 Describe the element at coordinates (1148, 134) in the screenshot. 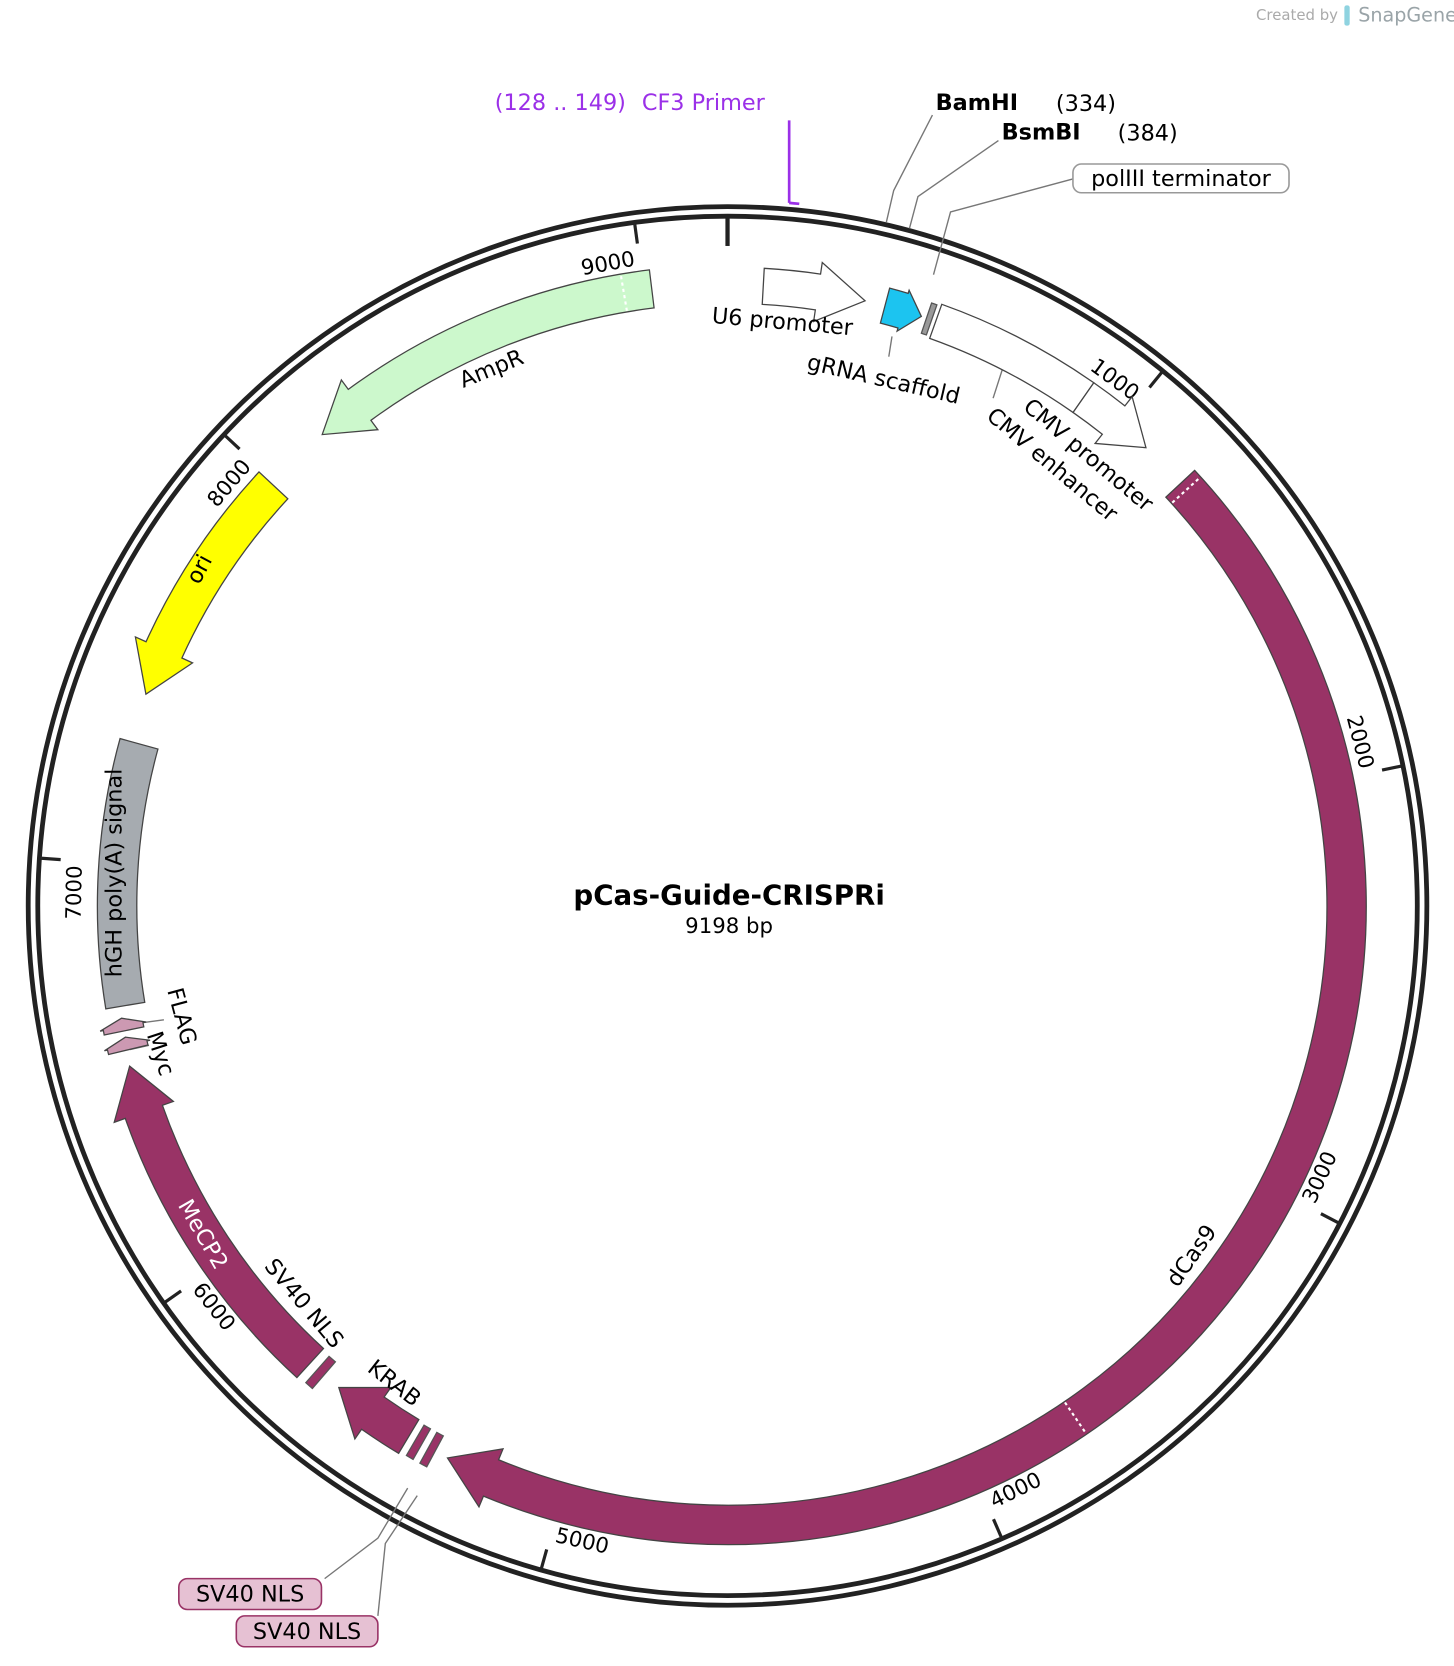

I see `site-position: (384)` at that location.